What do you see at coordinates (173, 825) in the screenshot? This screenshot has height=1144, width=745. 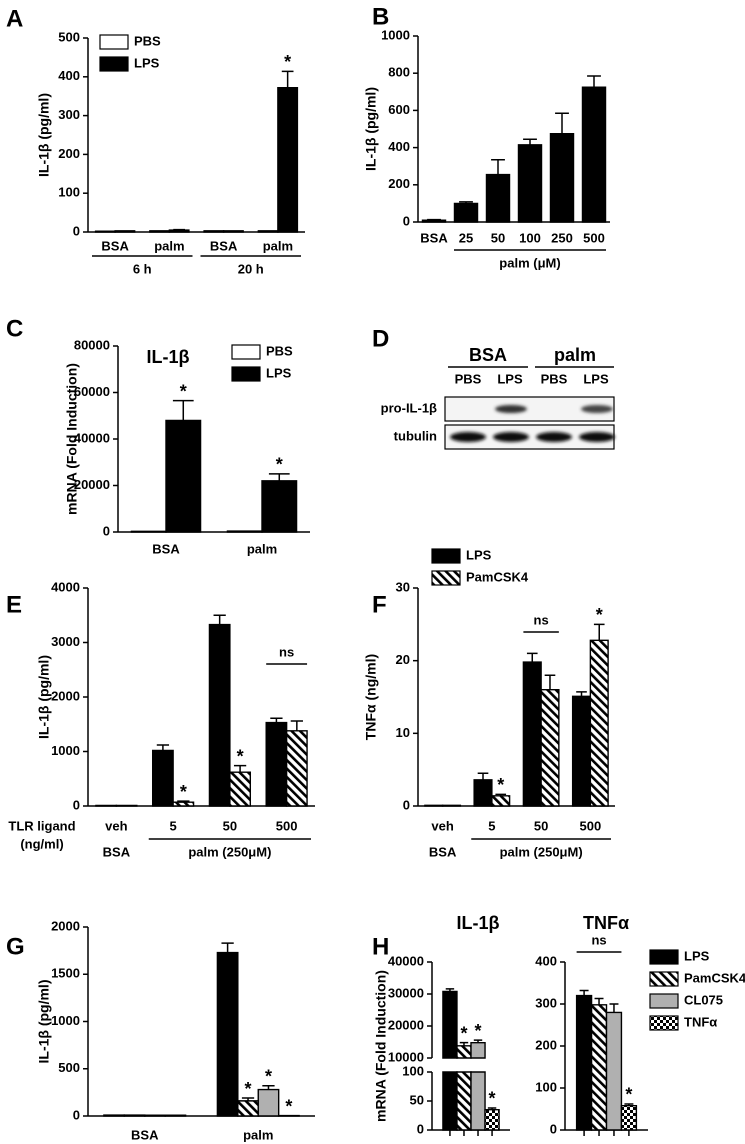 I see `x-tick-label: 5` at bounding box center [173, 825].